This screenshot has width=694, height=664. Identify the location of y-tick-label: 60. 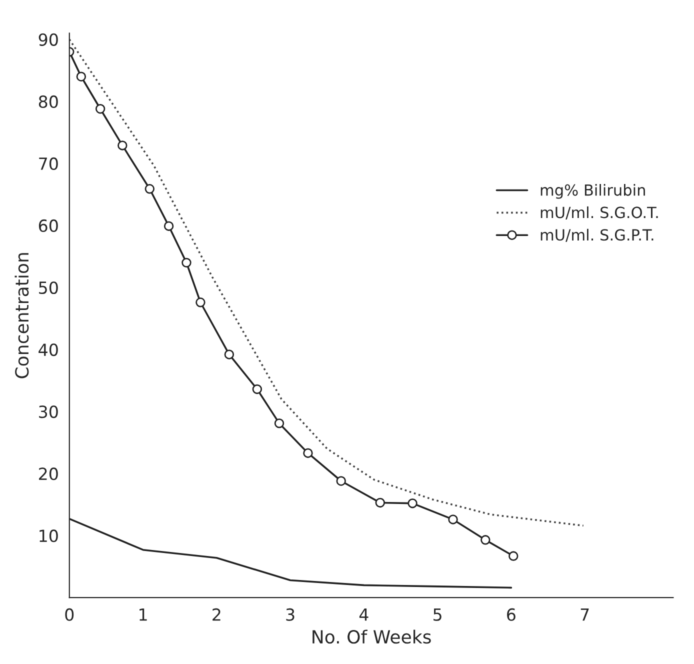
(48, 225).